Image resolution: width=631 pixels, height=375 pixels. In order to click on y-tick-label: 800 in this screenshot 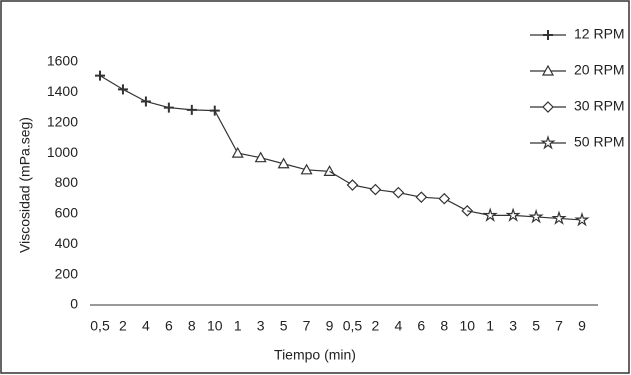, I will do `click(67, 182)`.